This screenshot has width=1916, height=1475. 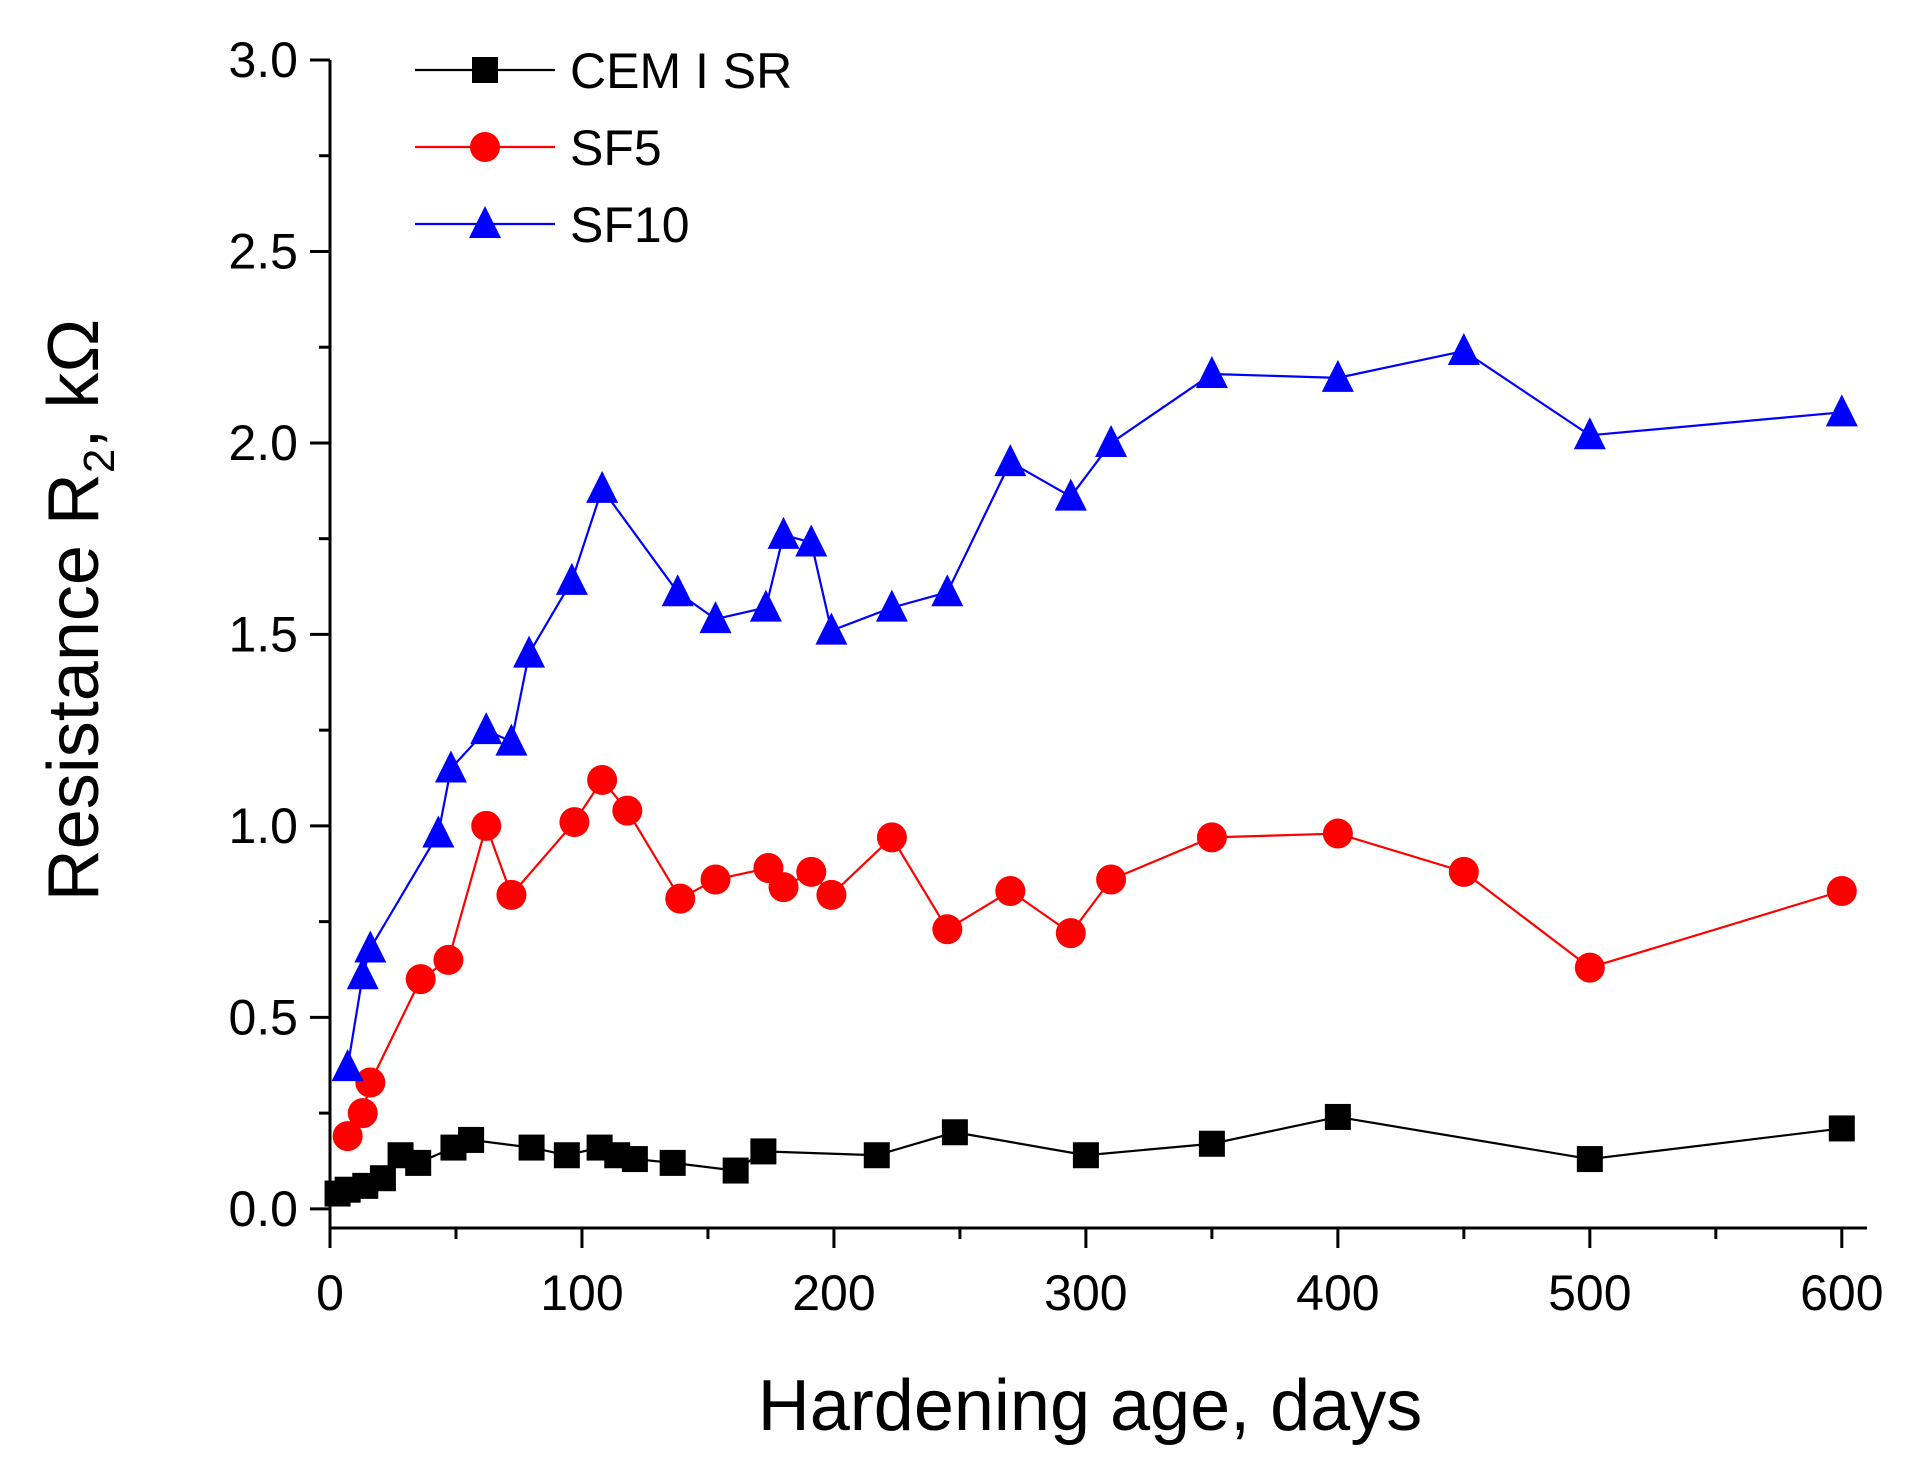 I want to click on y-tick-label: 1.5, so click(x=263, y=634).